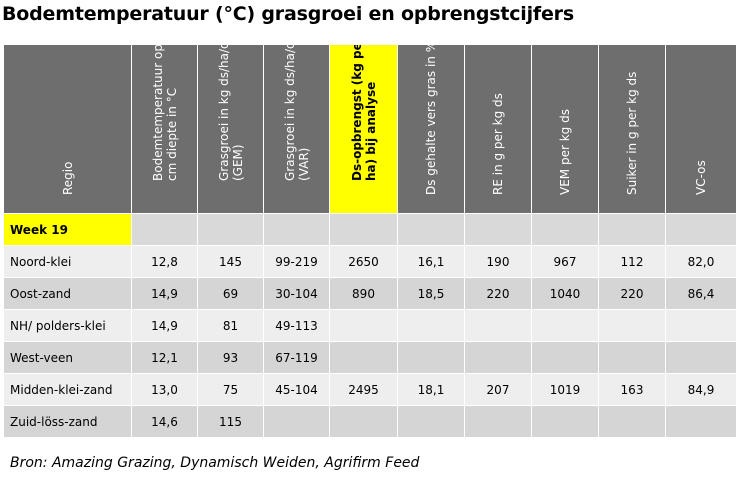  What do you see at coordinates (296, 357) in the screenshot?
I see `value-cell: 67-119` at bounding box center [296, 357].